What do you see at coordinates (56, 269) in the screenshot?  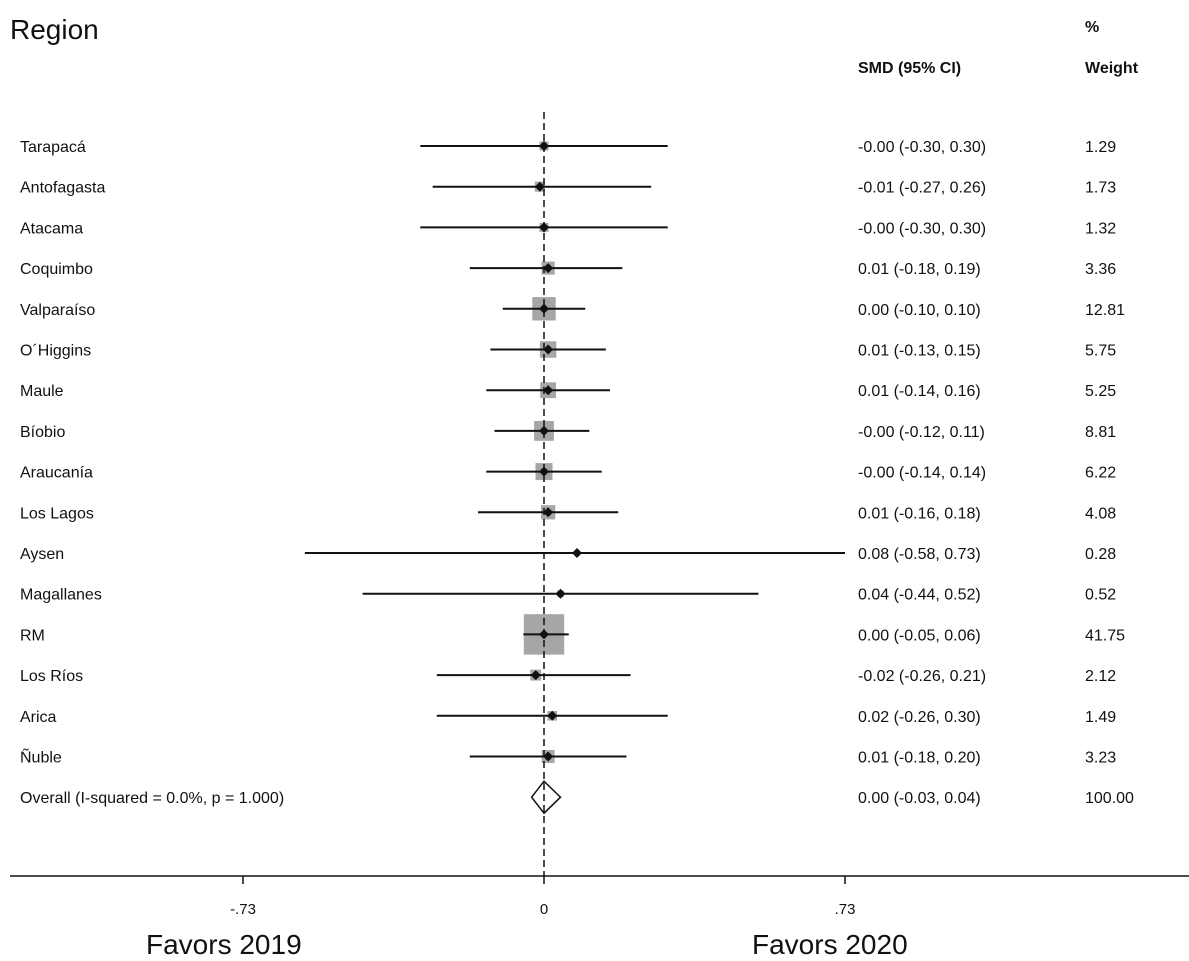 I see `study-label: Coquimbo` at bounding box center [56, 269].